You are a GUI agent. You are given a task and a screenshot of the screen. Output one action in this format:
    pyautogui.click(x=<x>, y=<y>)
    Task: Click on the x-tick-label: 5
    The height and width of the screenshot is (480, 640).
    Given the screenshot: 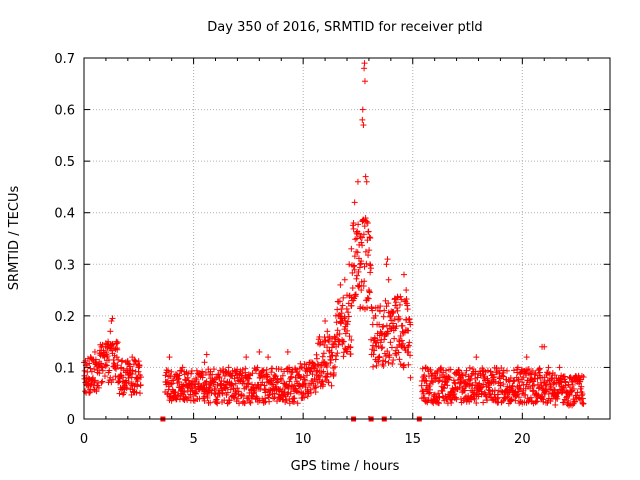 What is the action you would take?
    pyautogui.click(x=193, y=439)
    